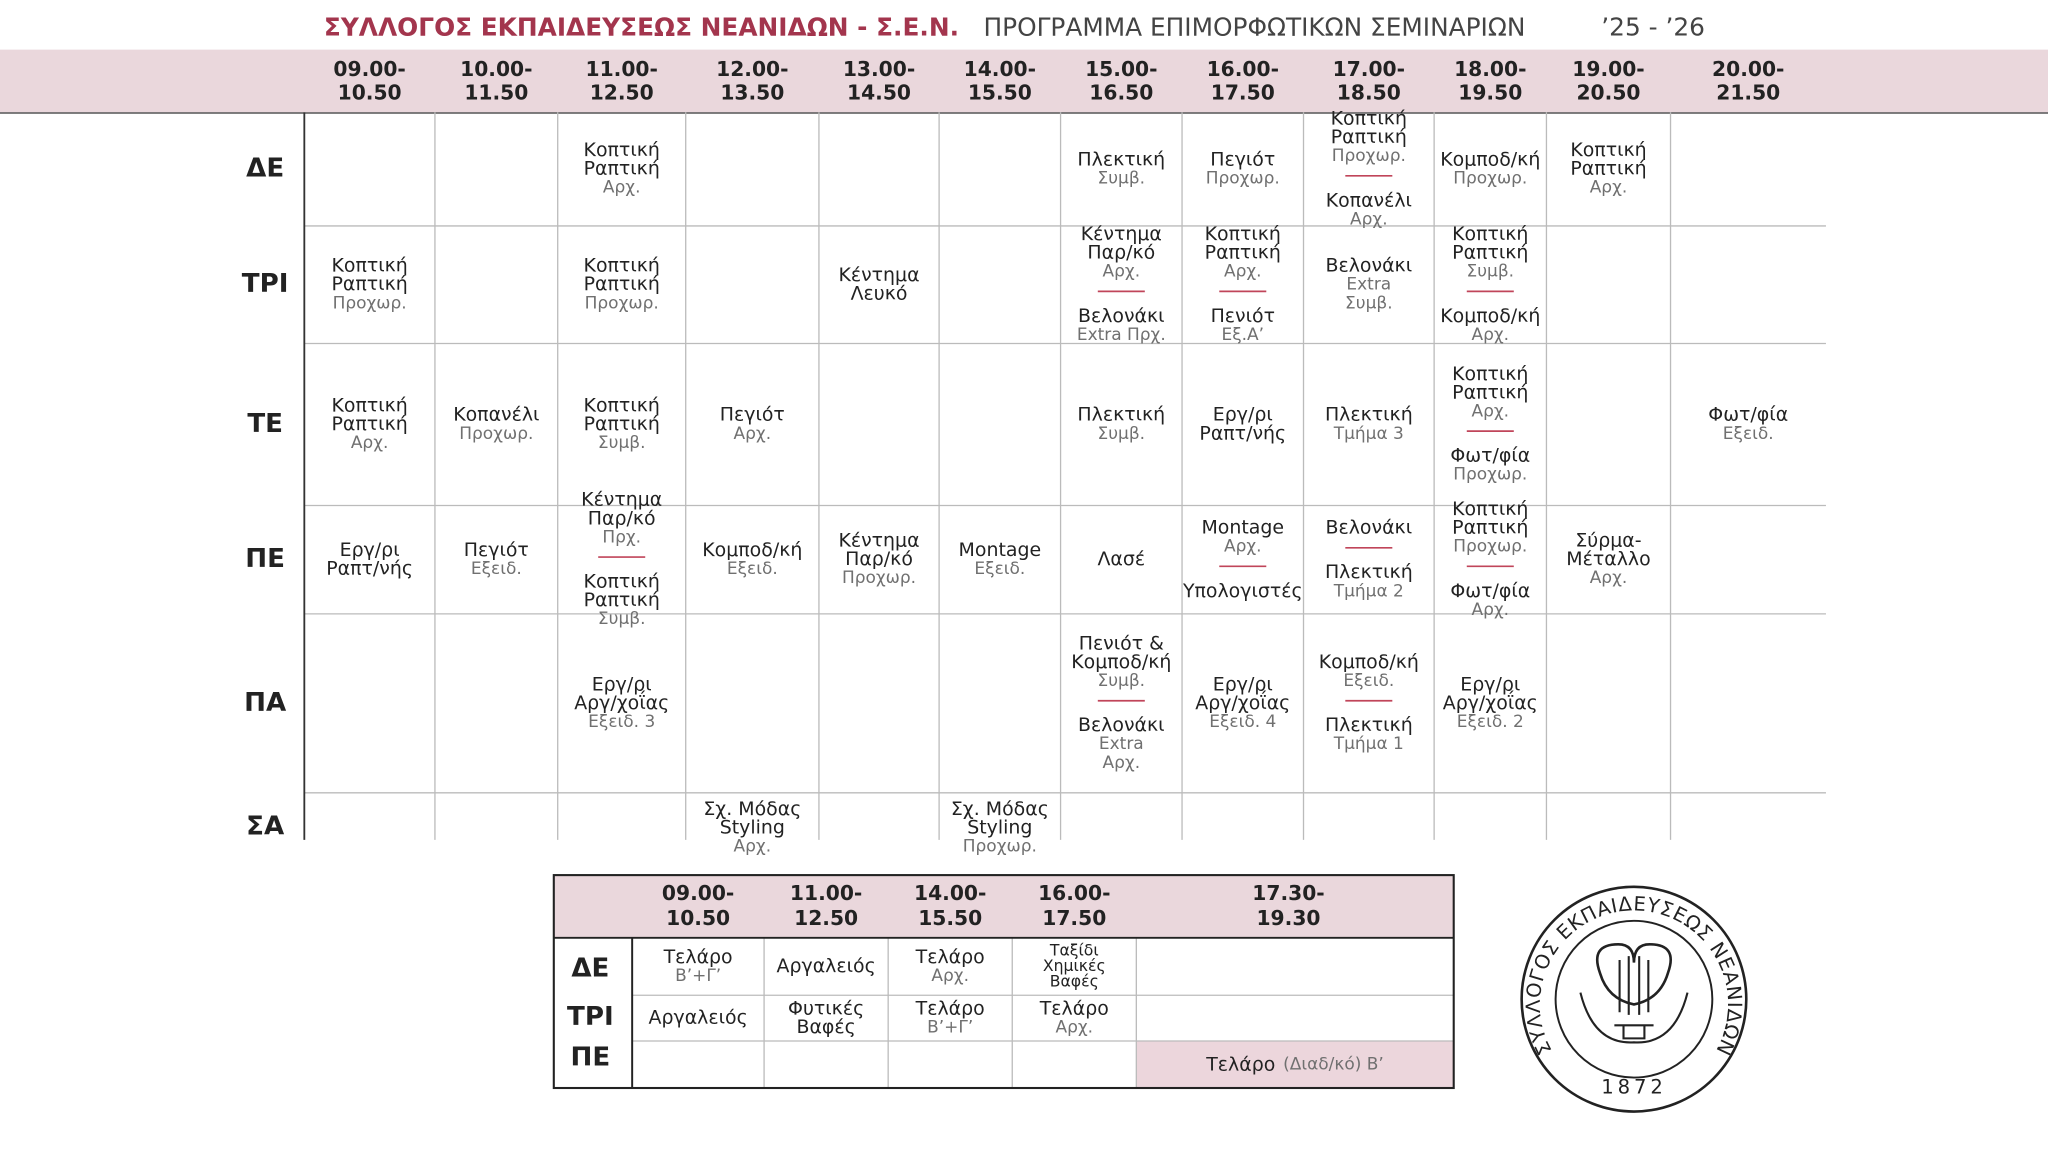 Image resolution: width=2048 pixels, height=1149 pixels. Describe the element at coordinates (1121, 643) in the screenshot. I see `course-name: Πενιότ &` at that location.